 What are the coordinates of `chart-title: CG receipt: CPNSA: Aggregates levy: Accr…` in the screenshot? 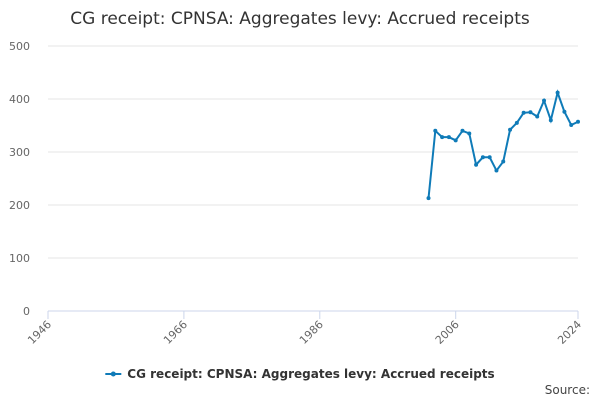 It's located at (300, 19).